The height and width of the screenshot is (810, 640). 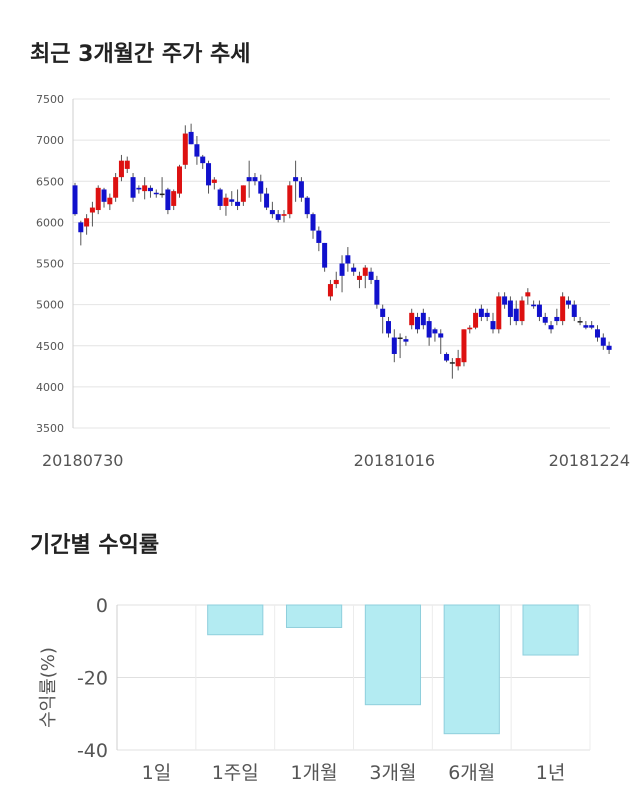 I want to click on y-tick-label: 0, so click(x=102, y=606).